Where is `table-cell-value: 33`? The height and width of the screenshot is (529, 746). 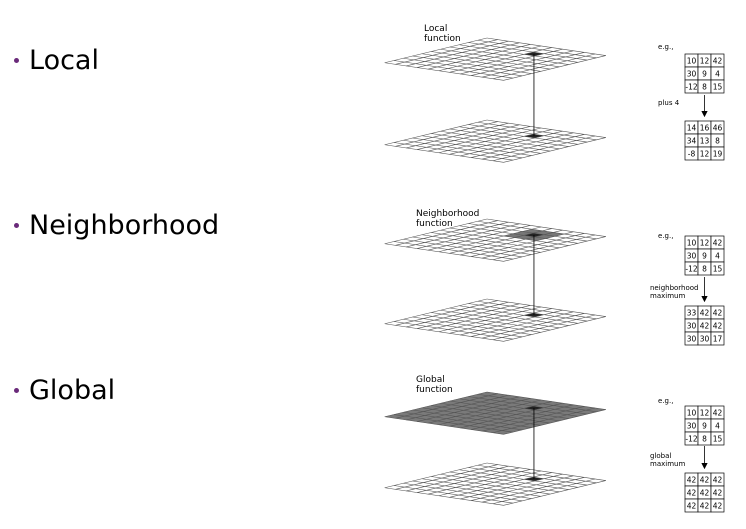
table-cell-value: 33 is located at coordinates (692, 313).